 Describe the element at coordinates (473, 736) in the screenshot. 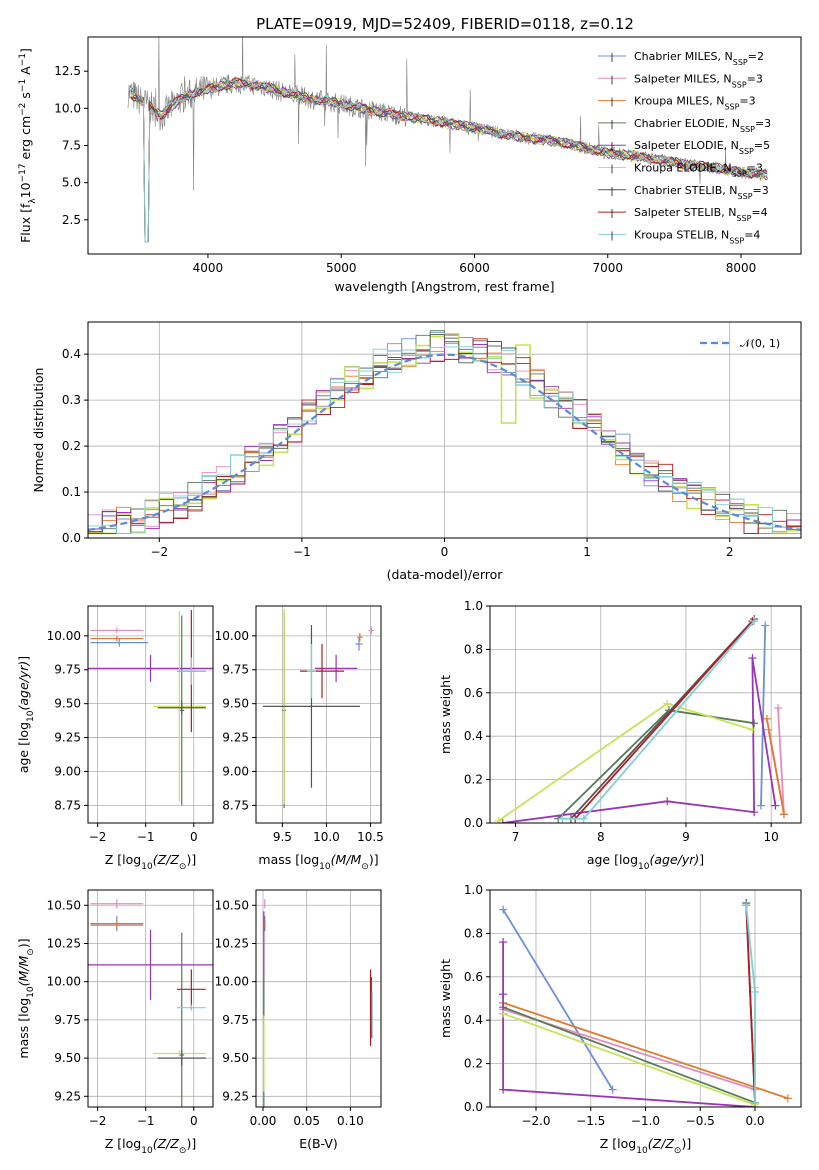

I see `y-tick-label: 0.4` at that location.